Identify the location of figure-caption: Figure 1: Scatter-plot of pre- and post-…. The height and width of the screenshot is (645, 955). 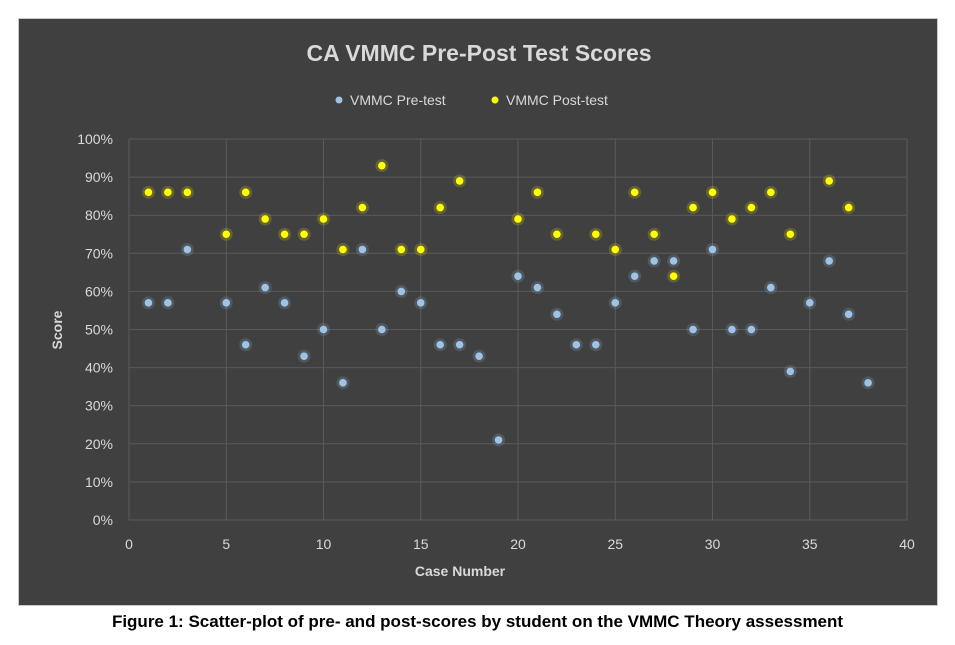
(477, 621).